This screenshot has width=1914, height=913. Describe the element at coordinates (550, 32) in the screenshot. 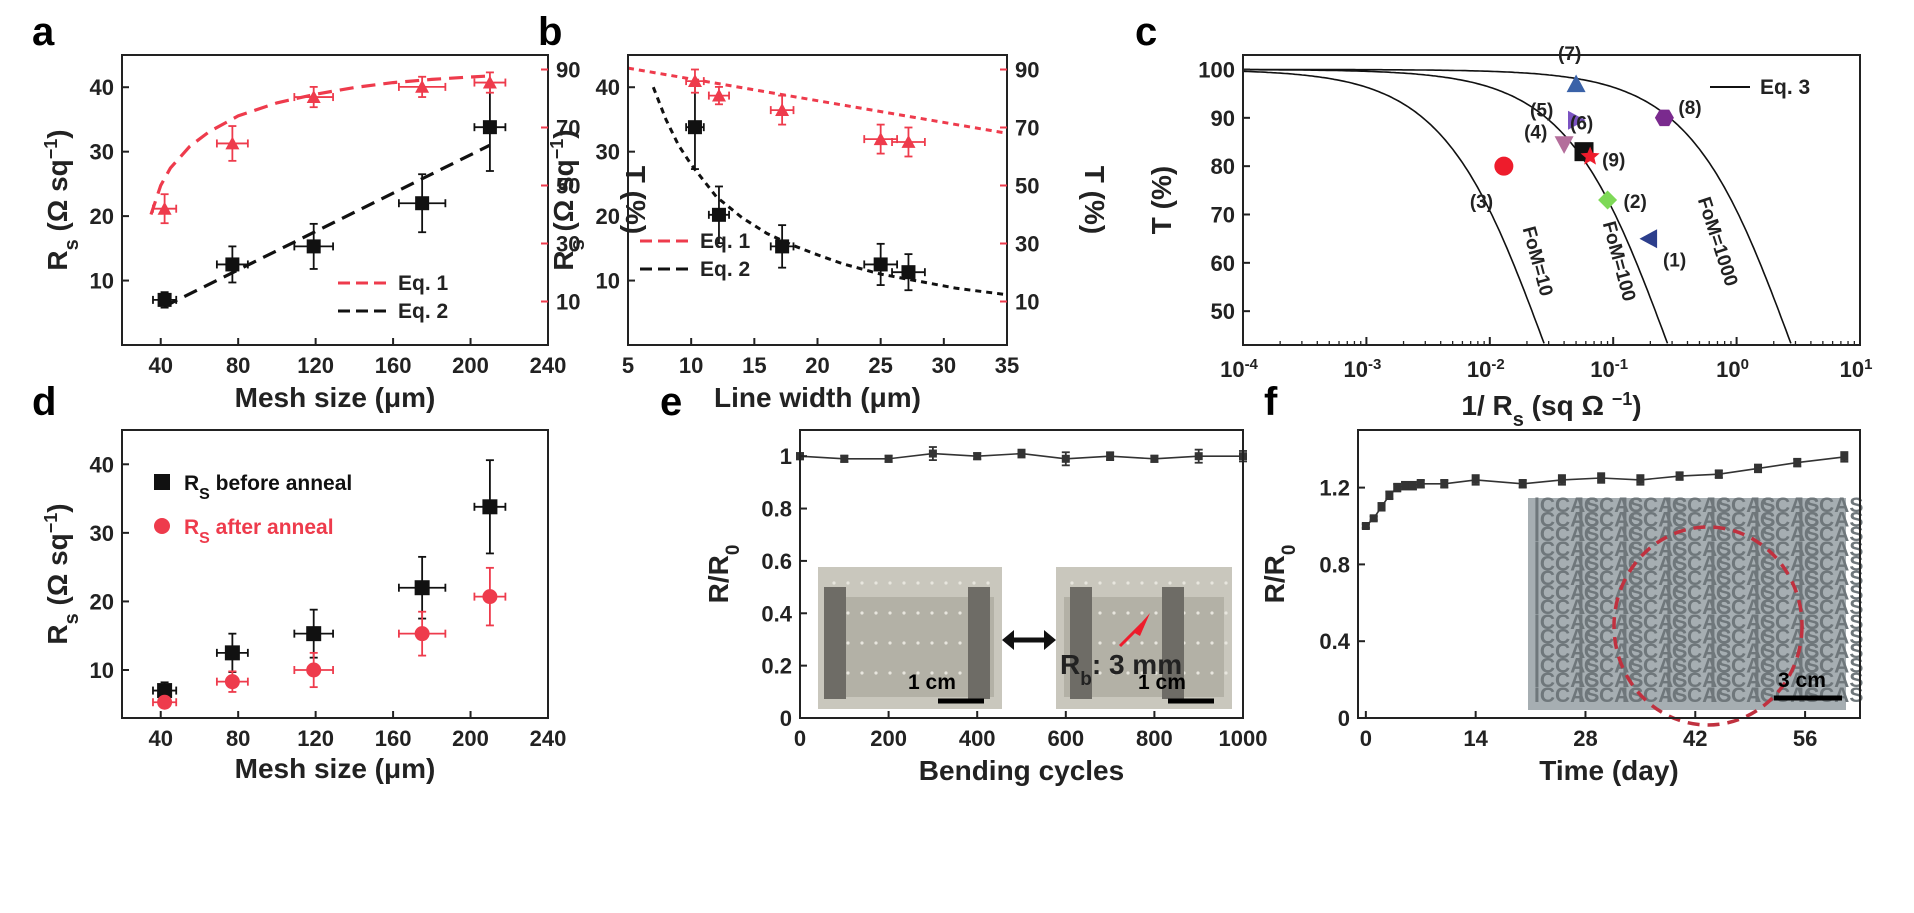

I see `panel-letter-b: b` at that location.